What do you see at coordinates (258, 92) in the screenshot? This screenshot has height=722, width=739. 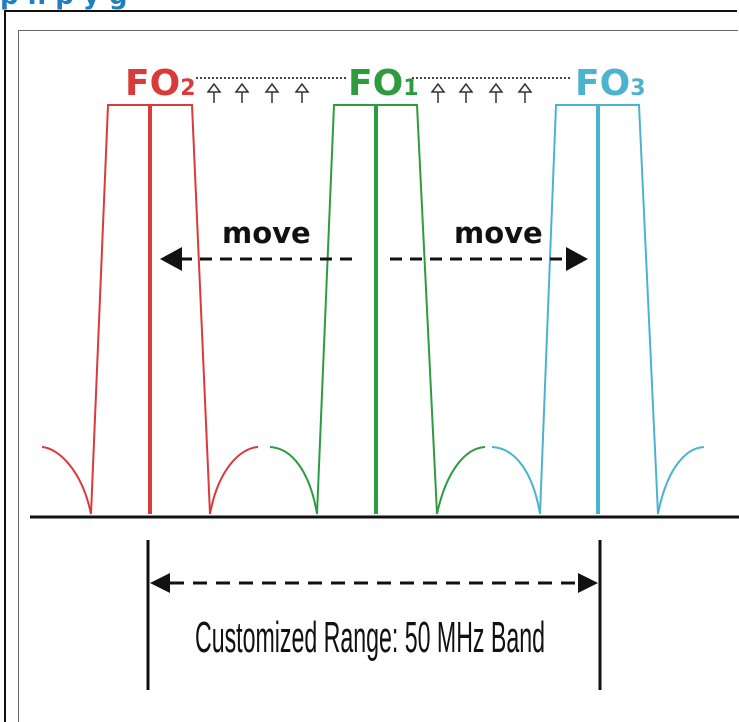 I see `up-arrows-left` at bounding box center [258, 92].